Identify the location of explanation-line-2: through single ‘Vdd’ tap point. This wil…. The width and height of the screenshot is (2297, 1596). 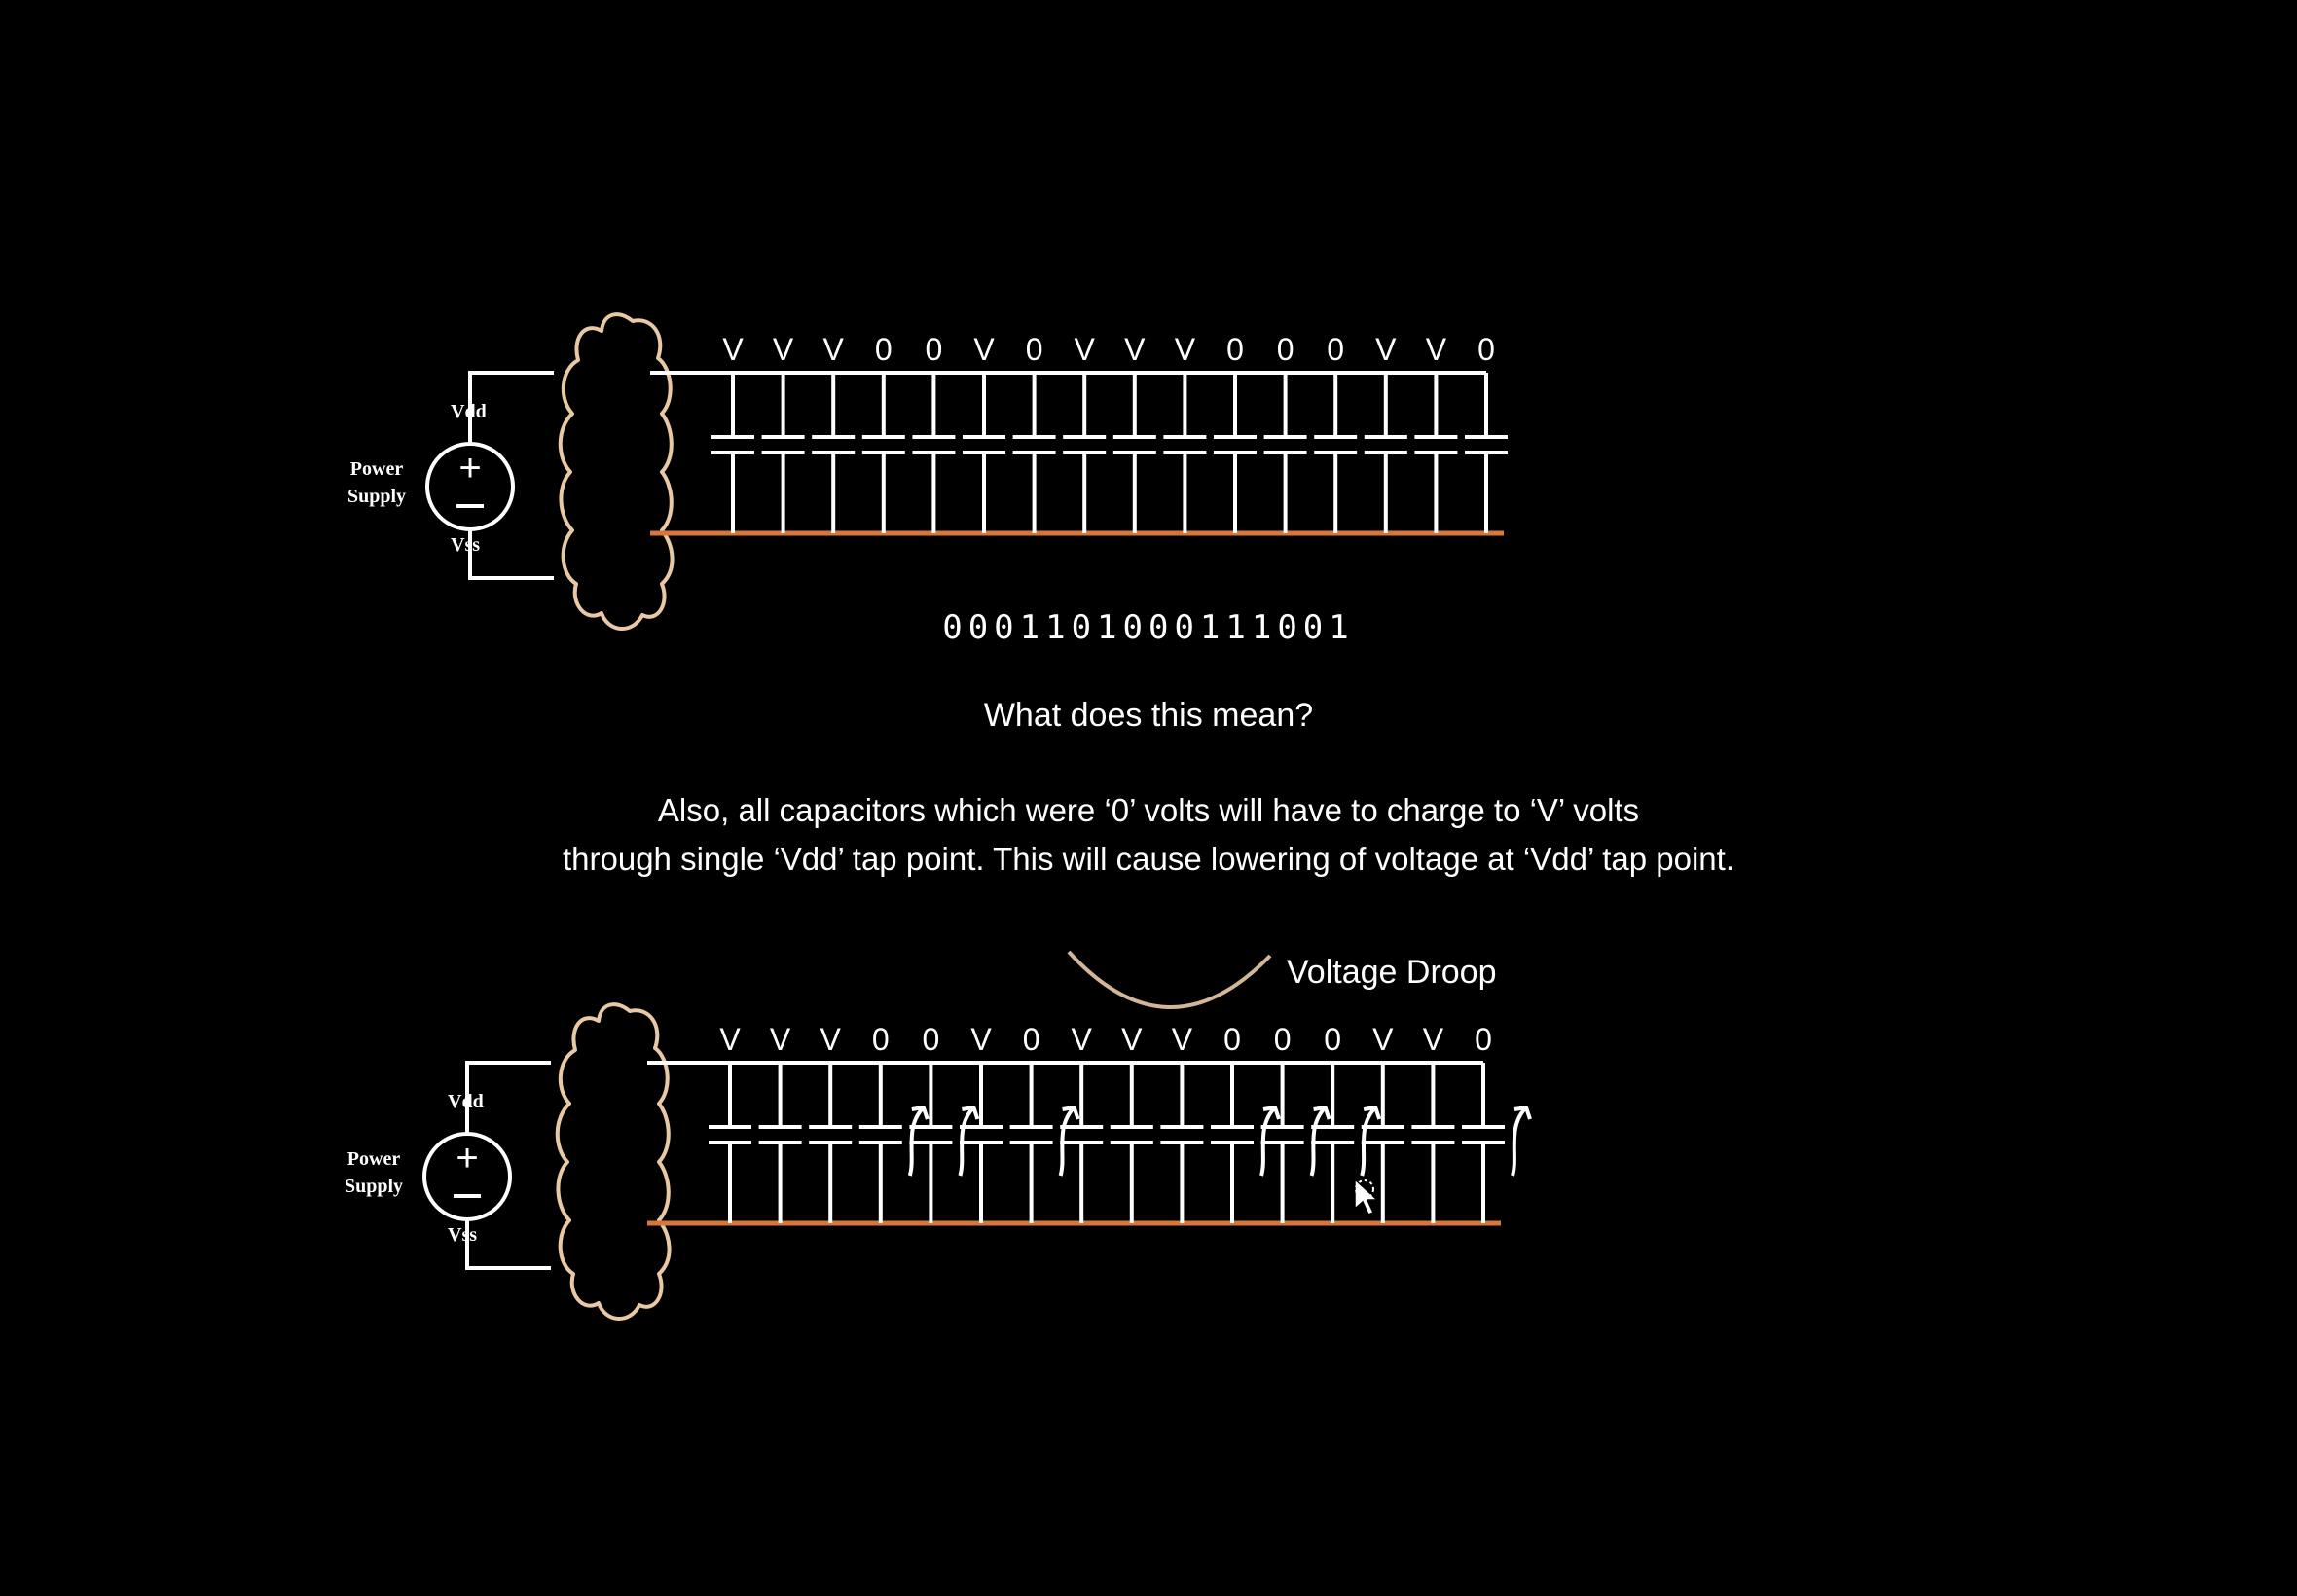
(1148, 859).